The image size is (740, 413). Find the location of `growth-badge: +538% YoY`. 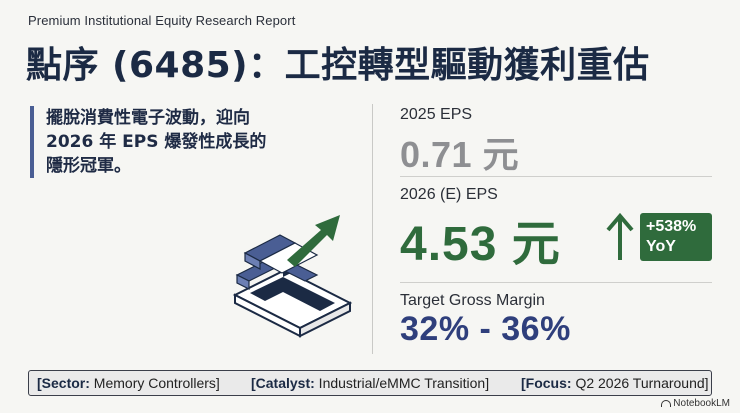

growth-badge: +538% YoY is located at coordinates (676, 237).